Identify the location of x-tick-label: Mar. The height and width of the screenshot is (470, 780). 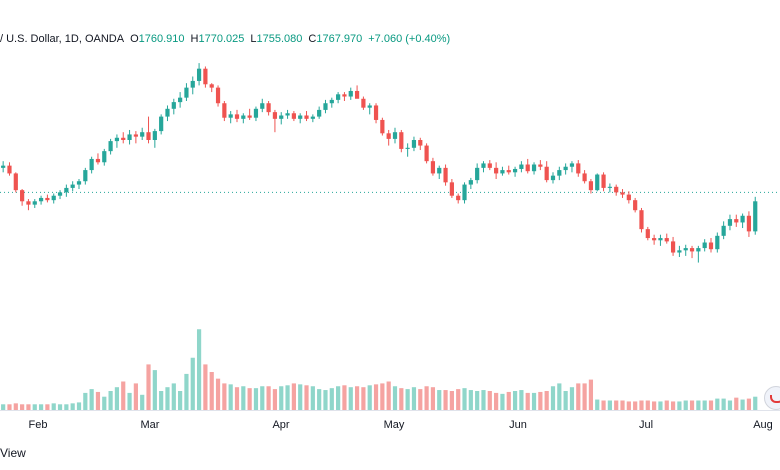
(150, 425).